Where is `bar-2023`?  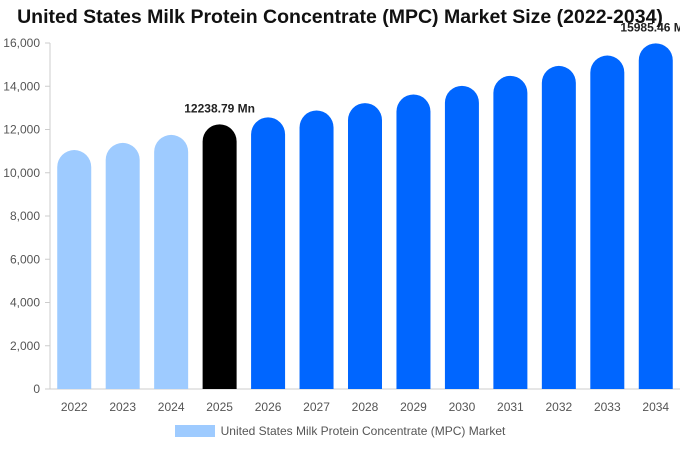
bar-2023 is located at coordinates (122, 265).